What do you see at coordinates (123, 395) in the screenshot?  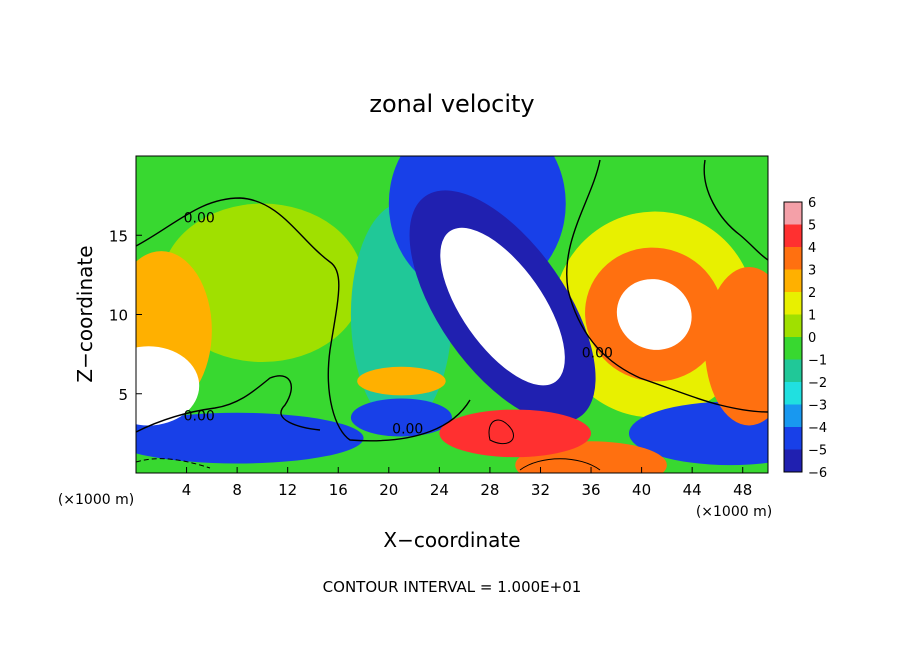 I see `y-tick-label: 5` at bounding box center [123, 395].